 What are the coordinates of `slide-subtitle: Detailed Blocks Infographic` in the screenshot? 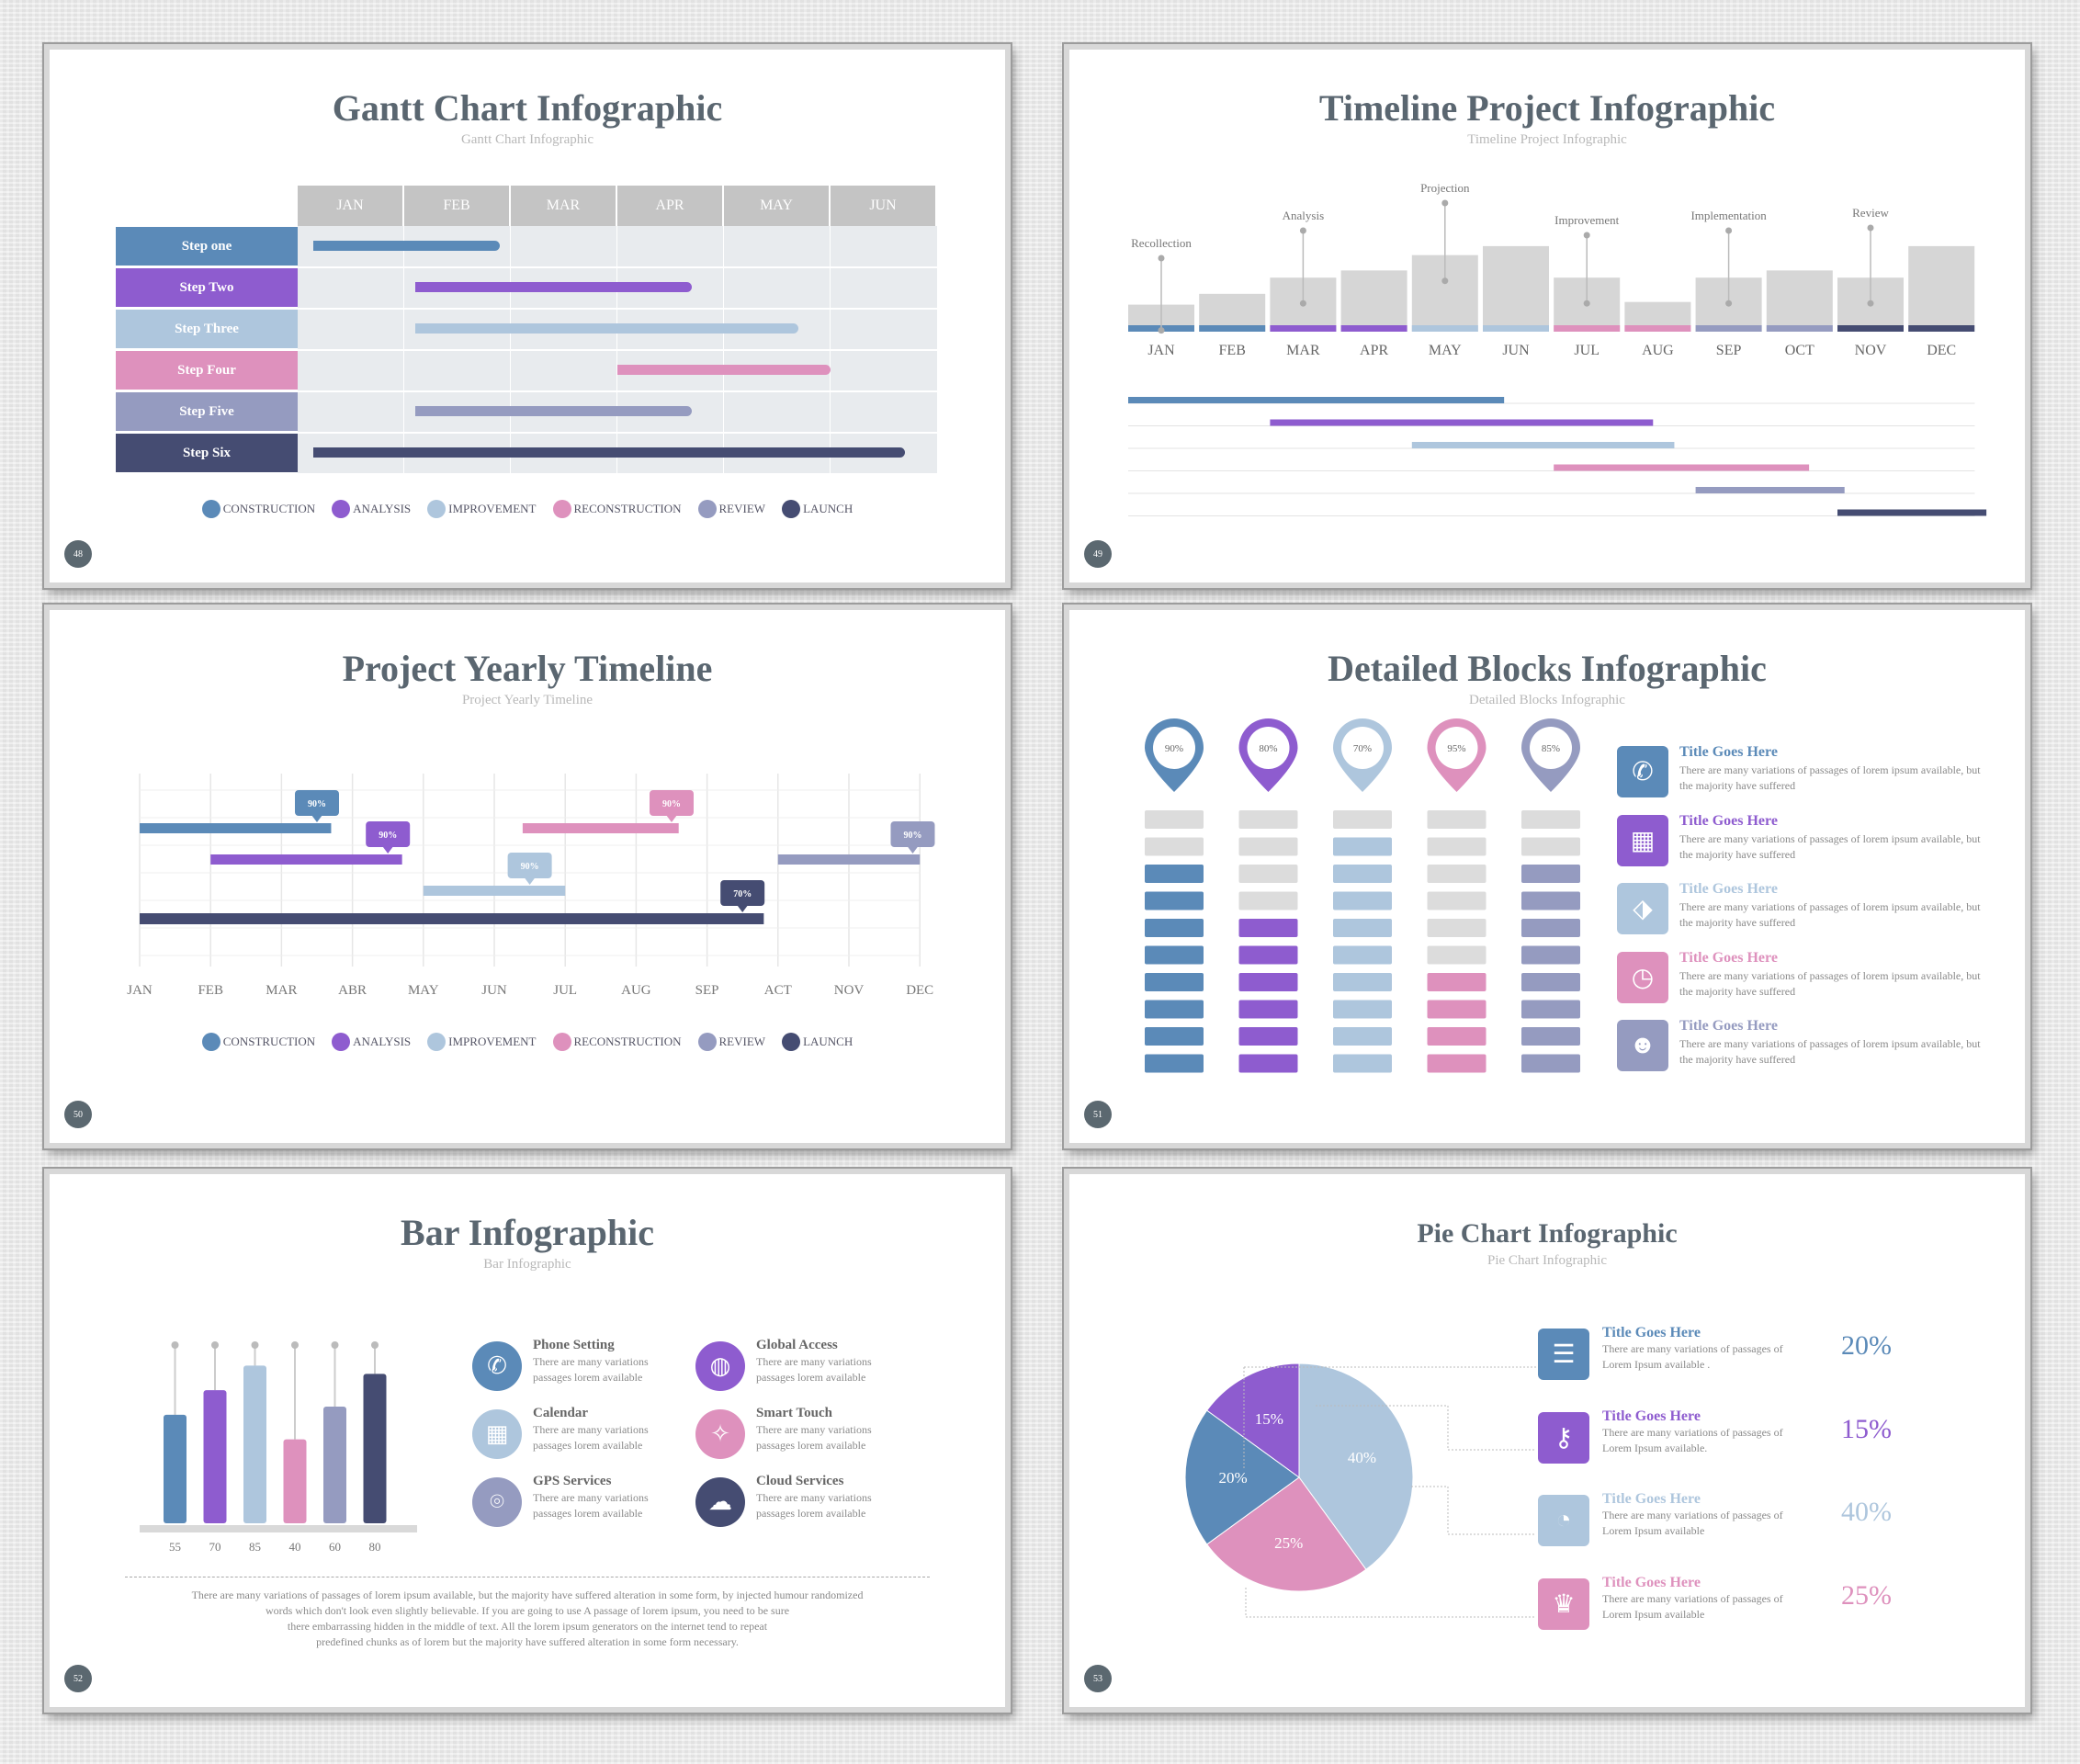 It's located at (1547, 700).